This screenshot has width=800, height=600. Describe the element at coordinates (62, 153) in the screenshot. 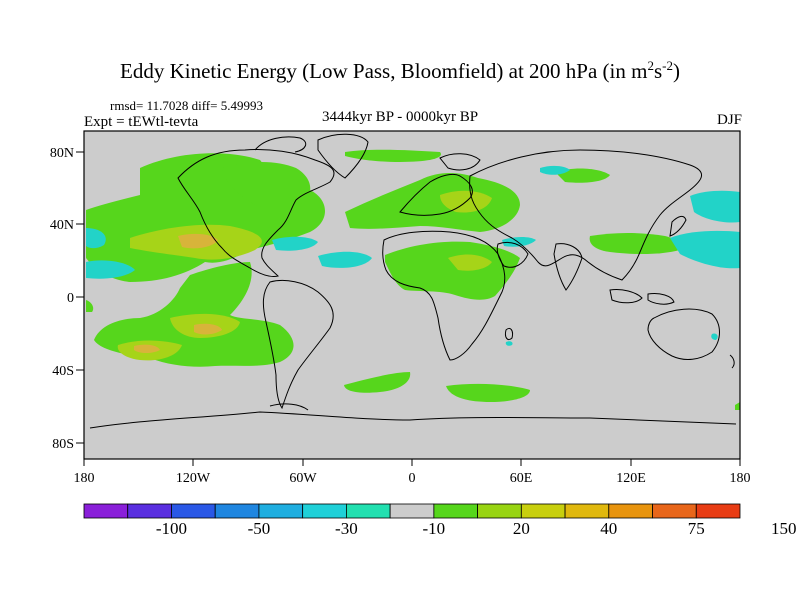

I see `lat-tick-label: 80N` at that location.